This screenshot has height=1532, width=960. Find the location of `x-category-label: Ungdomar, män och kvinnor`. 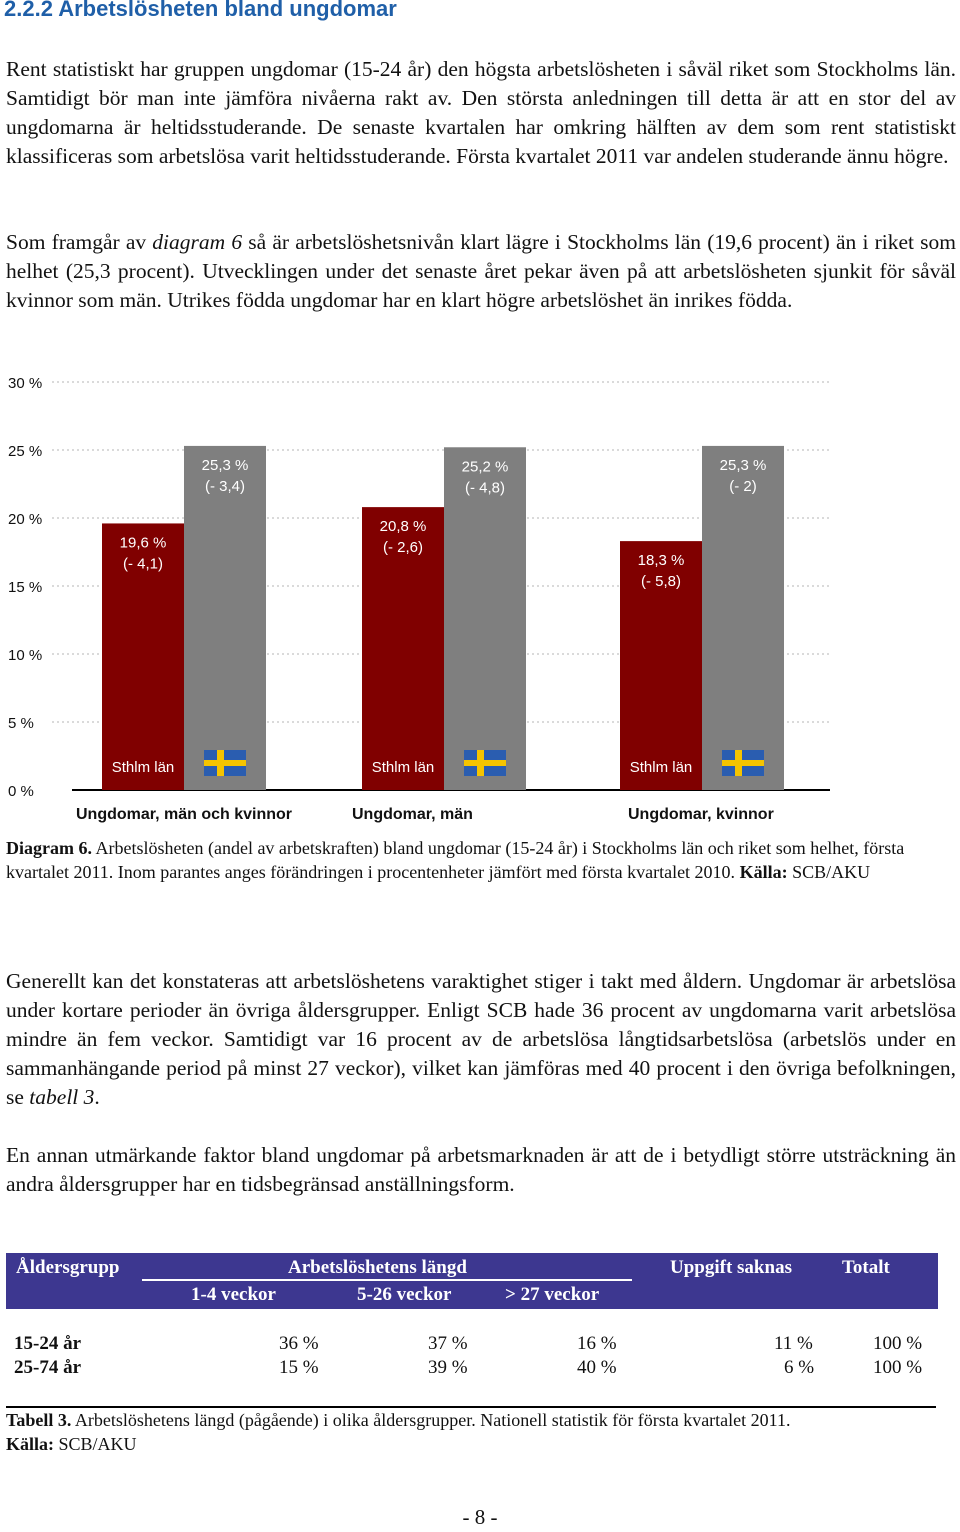

x-category-label: Ungdomar, män och kvinnor is located at coordinates (184, 814).